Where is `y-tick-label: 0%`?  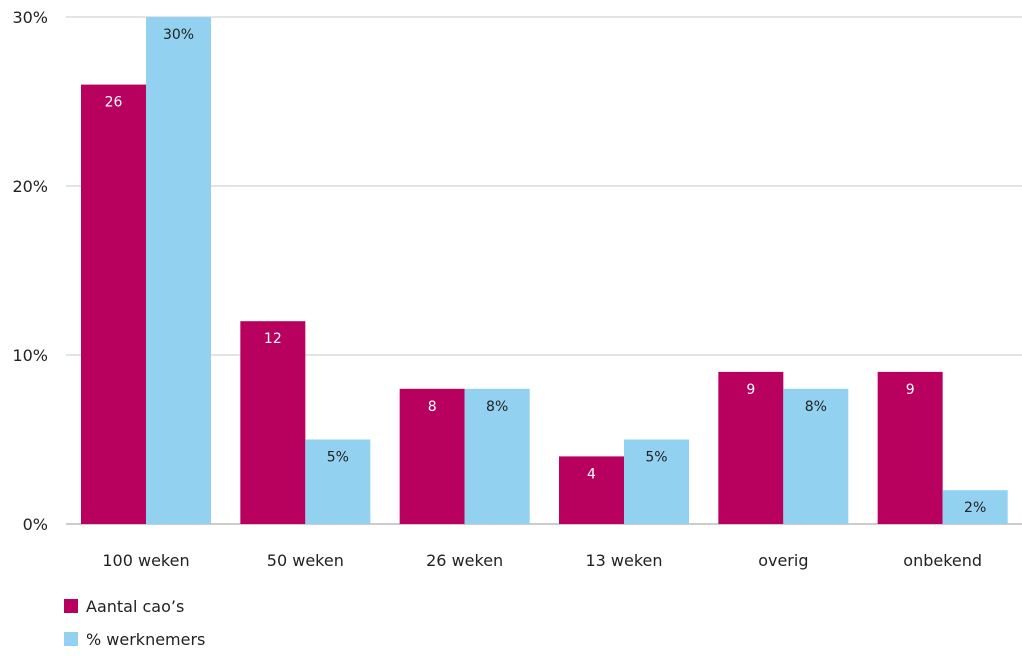 y-tick-label: 0% is located at coordinates (35, 524).